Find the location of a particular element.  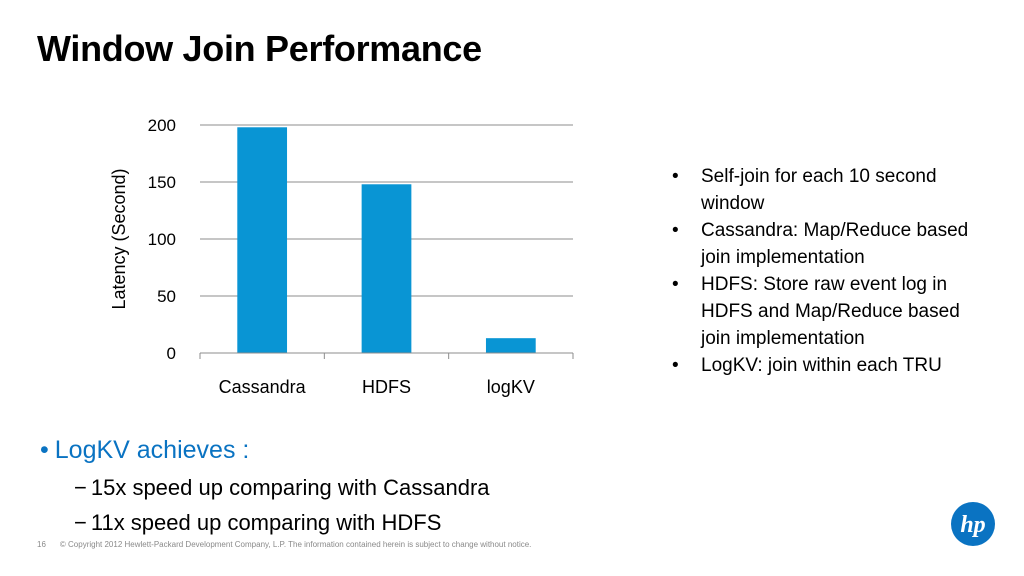

hp-logo-circle is located at coordinates (973, 524).